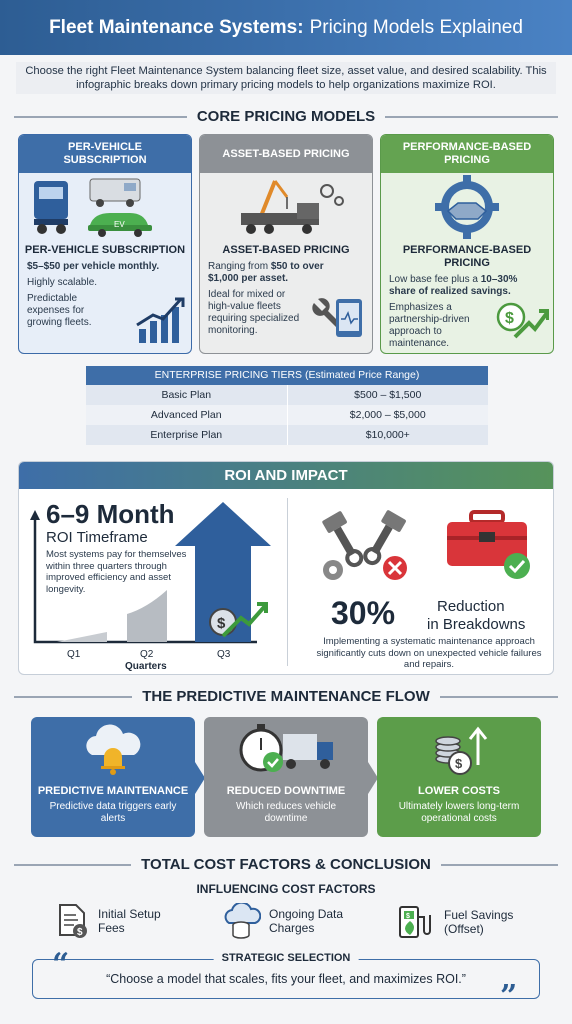 Image resolution: width=572 pixels, height=1024 pixels. I want to click on total-heading: TOTAL COST FACTORS & CONCLUSION, so click(286, 864).